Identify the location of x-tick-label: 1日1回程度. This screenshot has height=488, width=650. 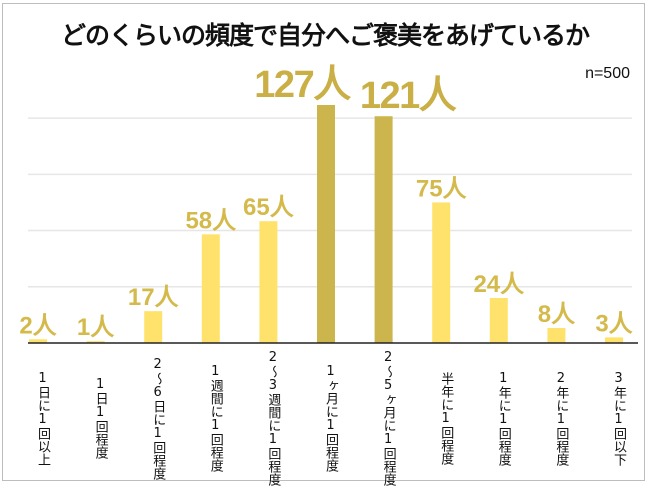
(100, 418).